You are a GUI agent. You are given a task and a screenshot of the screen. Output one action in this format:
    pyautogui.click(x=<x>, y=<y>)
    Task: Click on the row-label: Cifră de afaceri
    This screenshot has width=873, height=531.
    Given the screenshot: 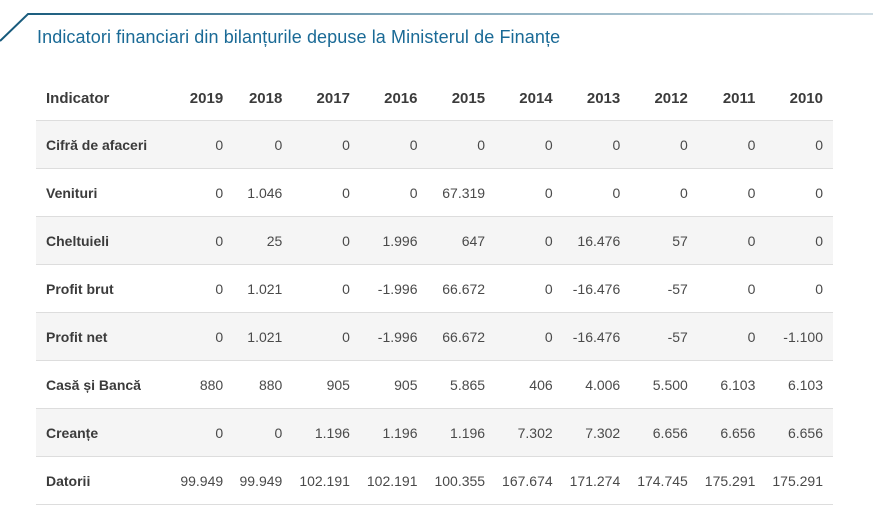 What is the action you would take?
    pyautogui.click(x=105, y=144)
    